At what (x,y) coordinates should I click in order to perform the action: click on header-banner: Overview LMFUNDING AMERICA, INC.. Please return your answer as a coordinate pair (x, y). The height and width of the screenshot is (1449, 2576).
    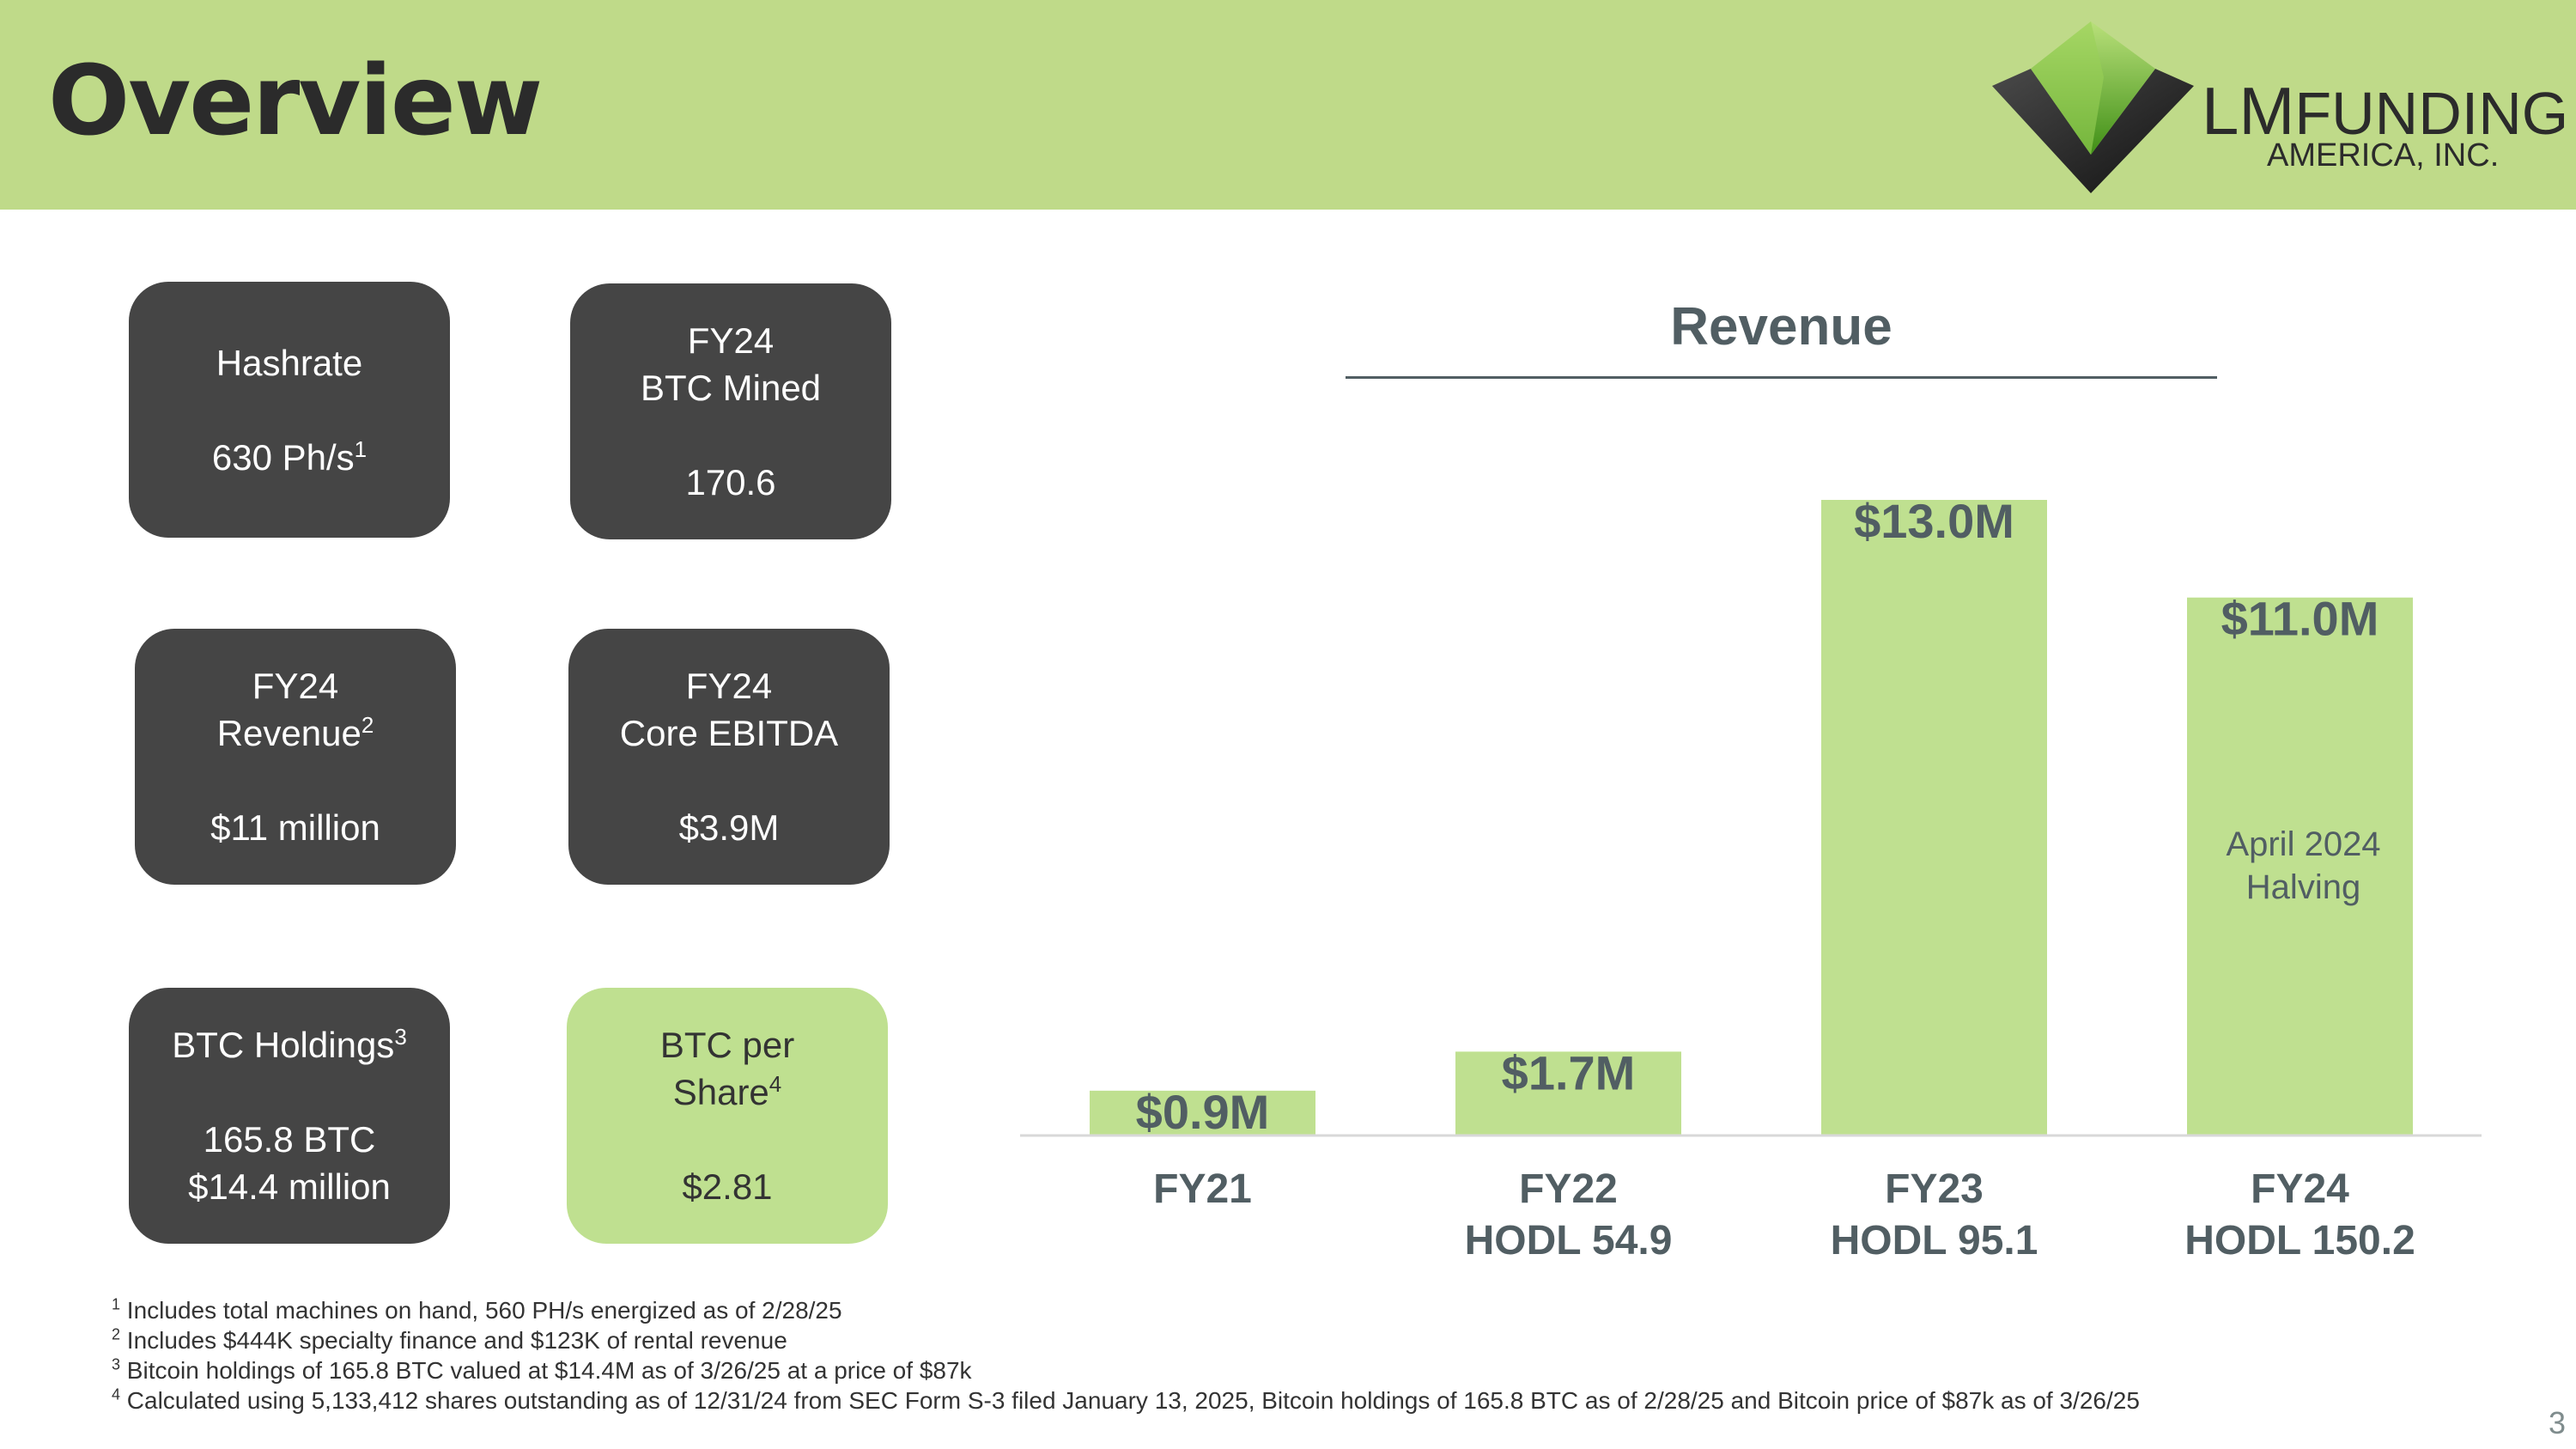
    Looking at the image, I should click on (1288, 105).